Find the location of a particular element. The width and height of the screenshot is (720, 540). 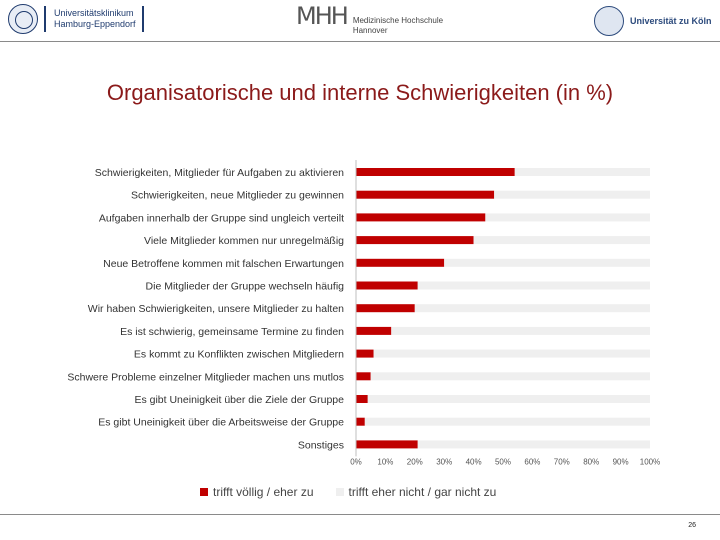

x-tick-label: 60% is located at coordinates (532, 461).